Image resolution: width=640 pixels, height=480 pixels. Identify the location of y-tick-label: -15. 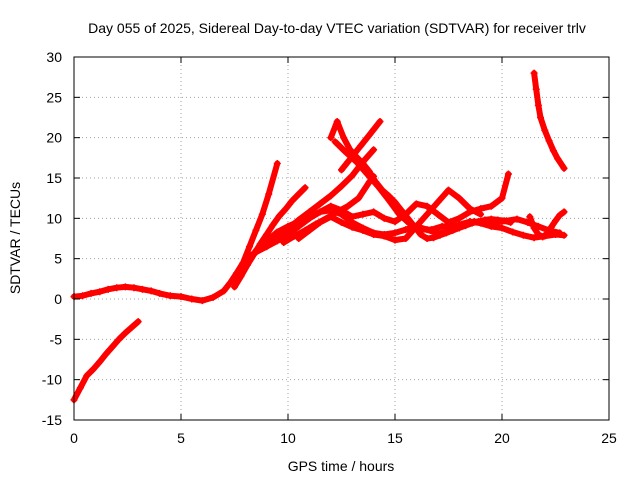
(52, 420).